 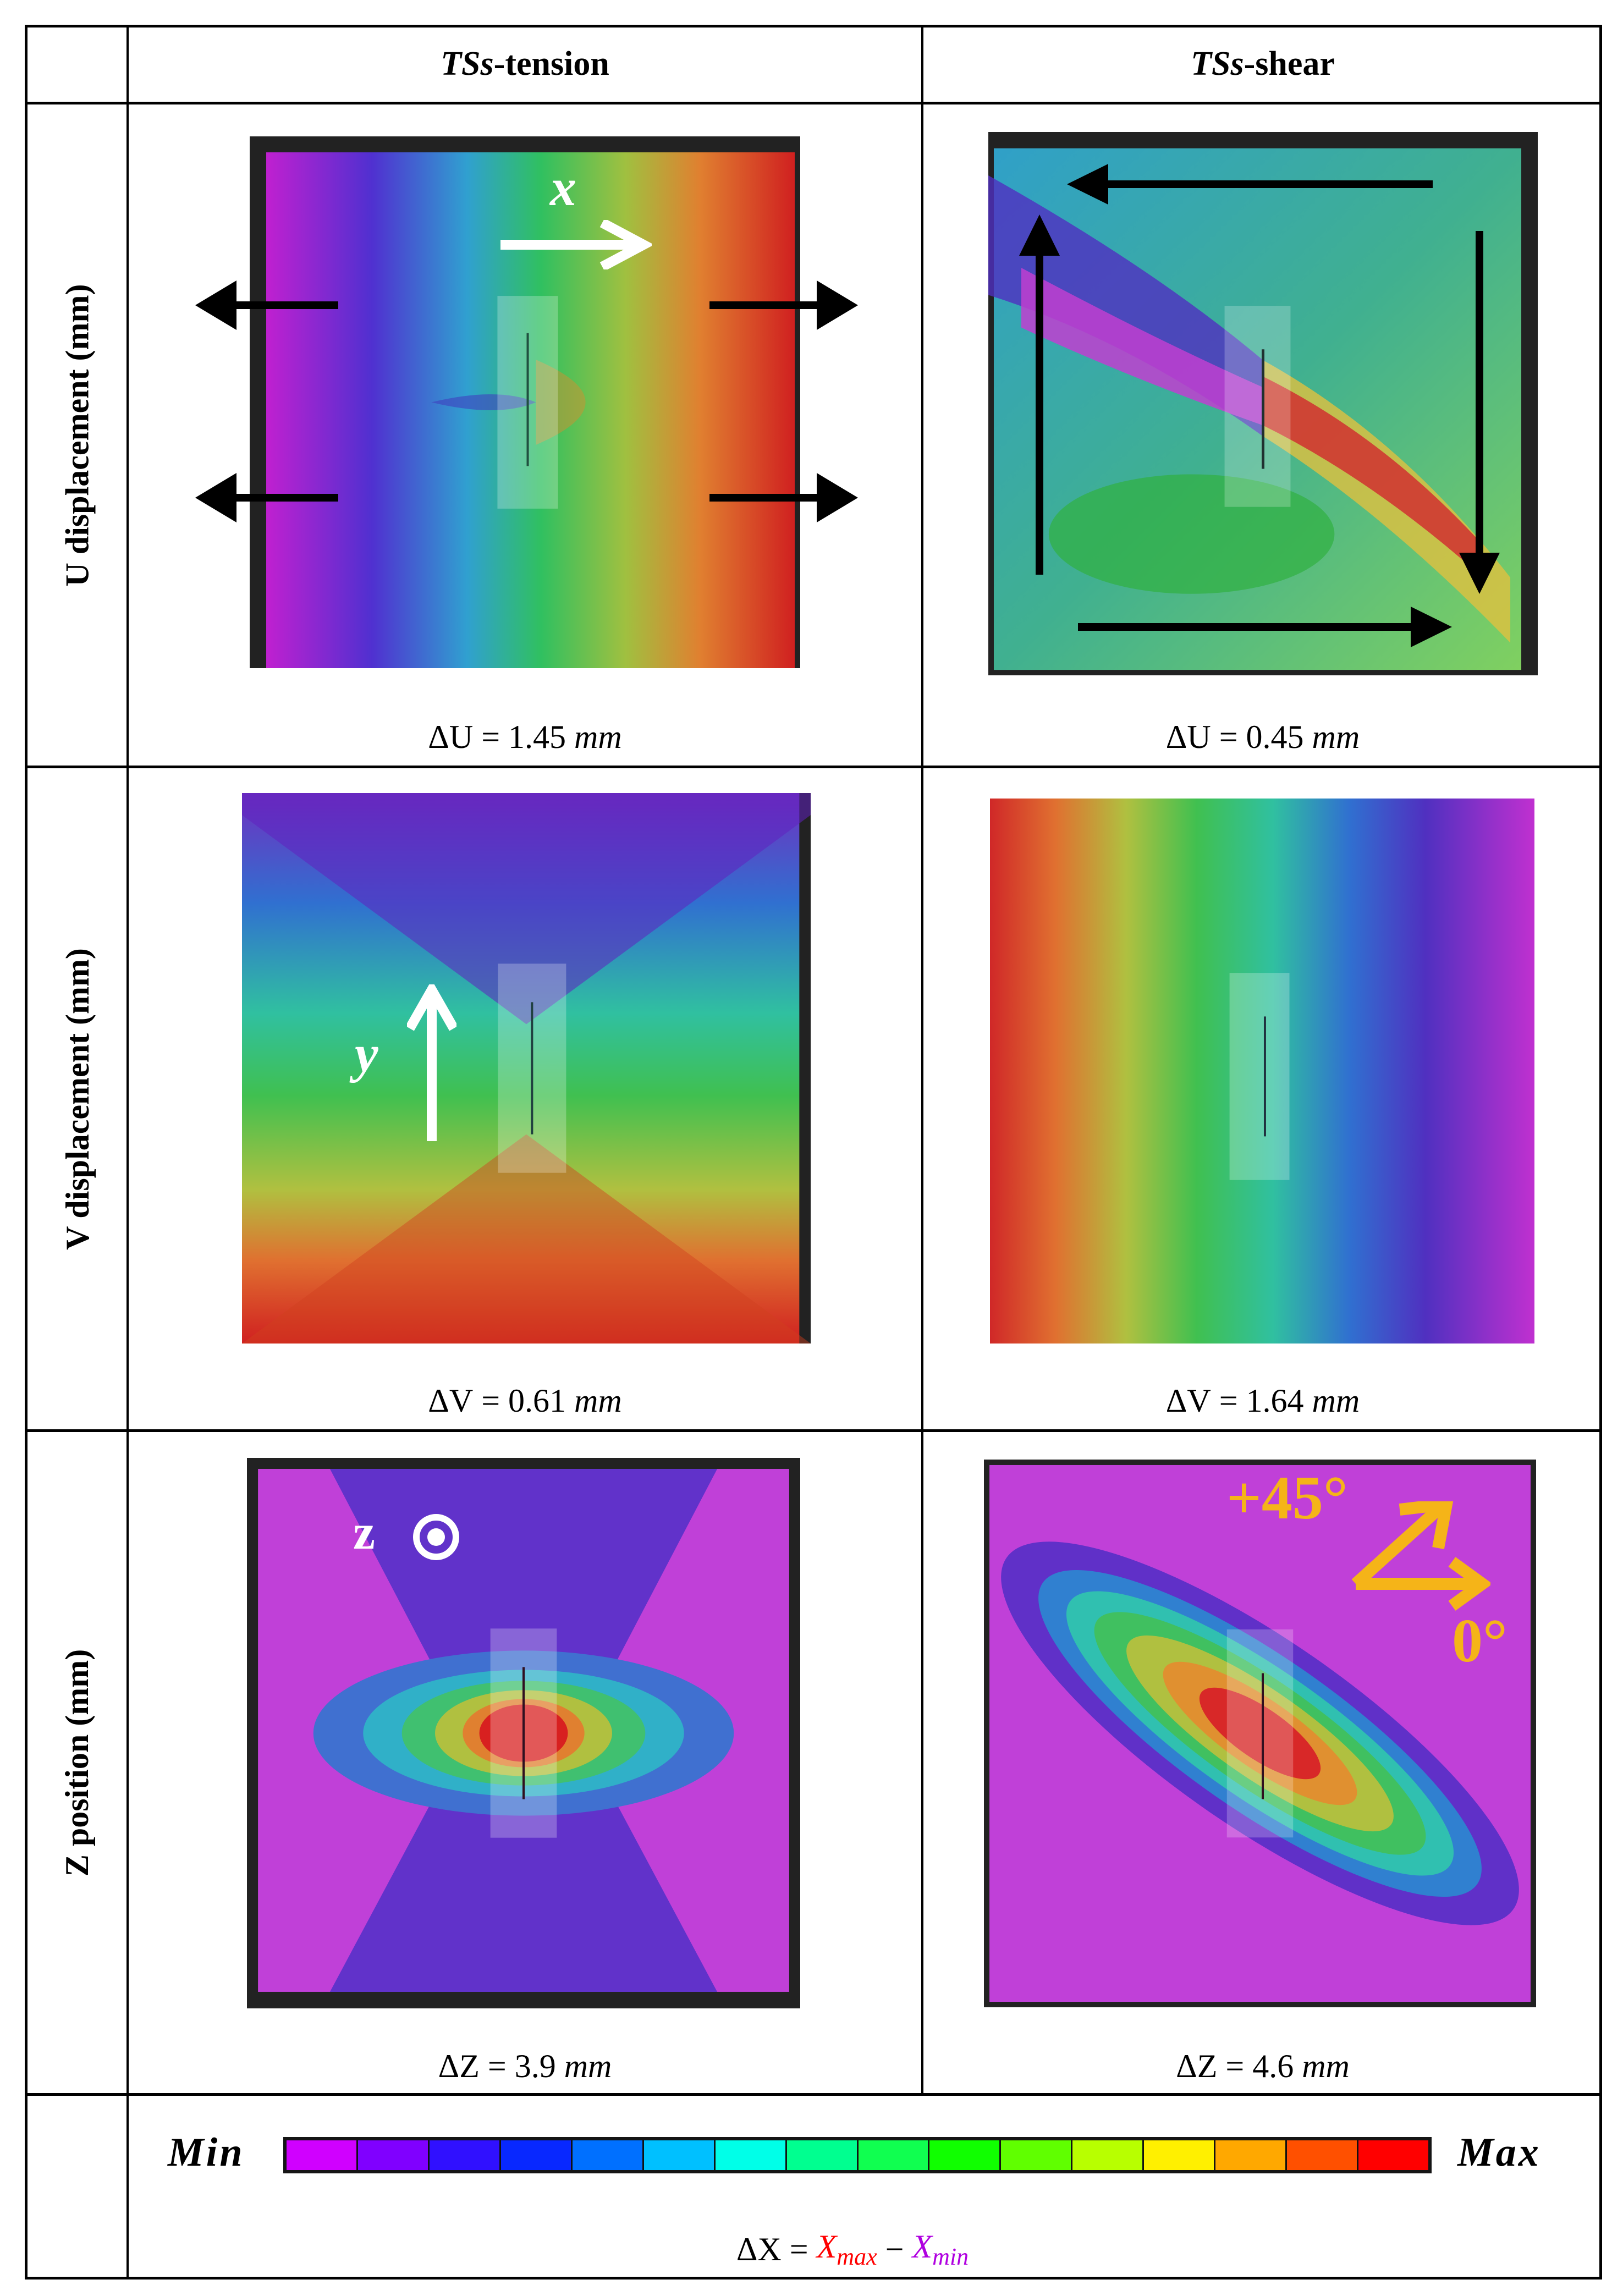 I want to click on angle-label-45: +45°, so click(x=1287, y=1498).